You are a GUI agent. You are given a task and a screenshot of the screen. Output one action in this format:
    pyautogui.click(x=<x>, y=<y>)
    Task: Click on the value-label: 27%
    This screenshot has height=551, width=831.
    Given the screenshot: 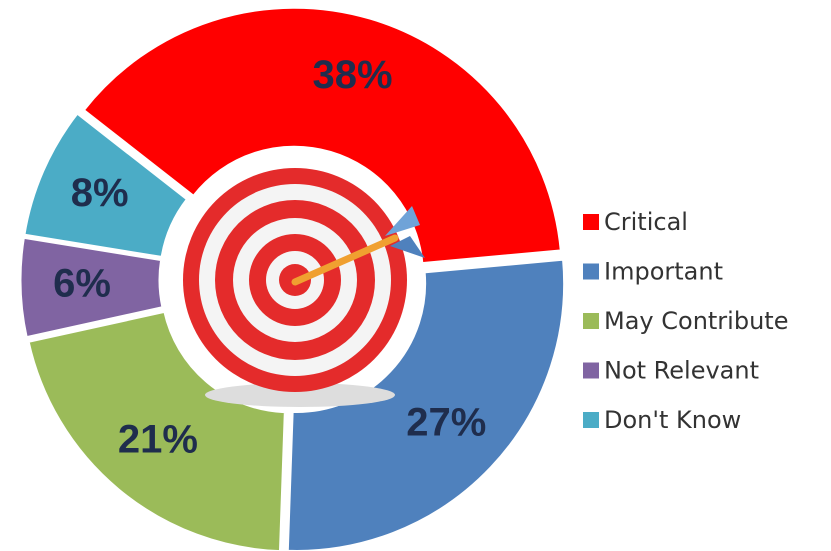 What is the action you would take?
    pyautogui.click(x=446, y=423)
    